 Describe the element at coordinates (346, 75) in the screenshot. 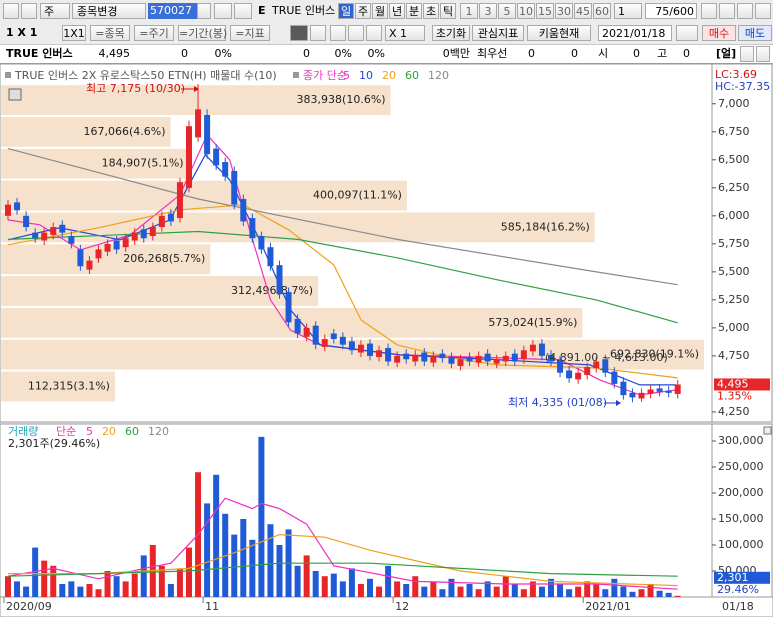

I see `legend-entry: 5` at that location.